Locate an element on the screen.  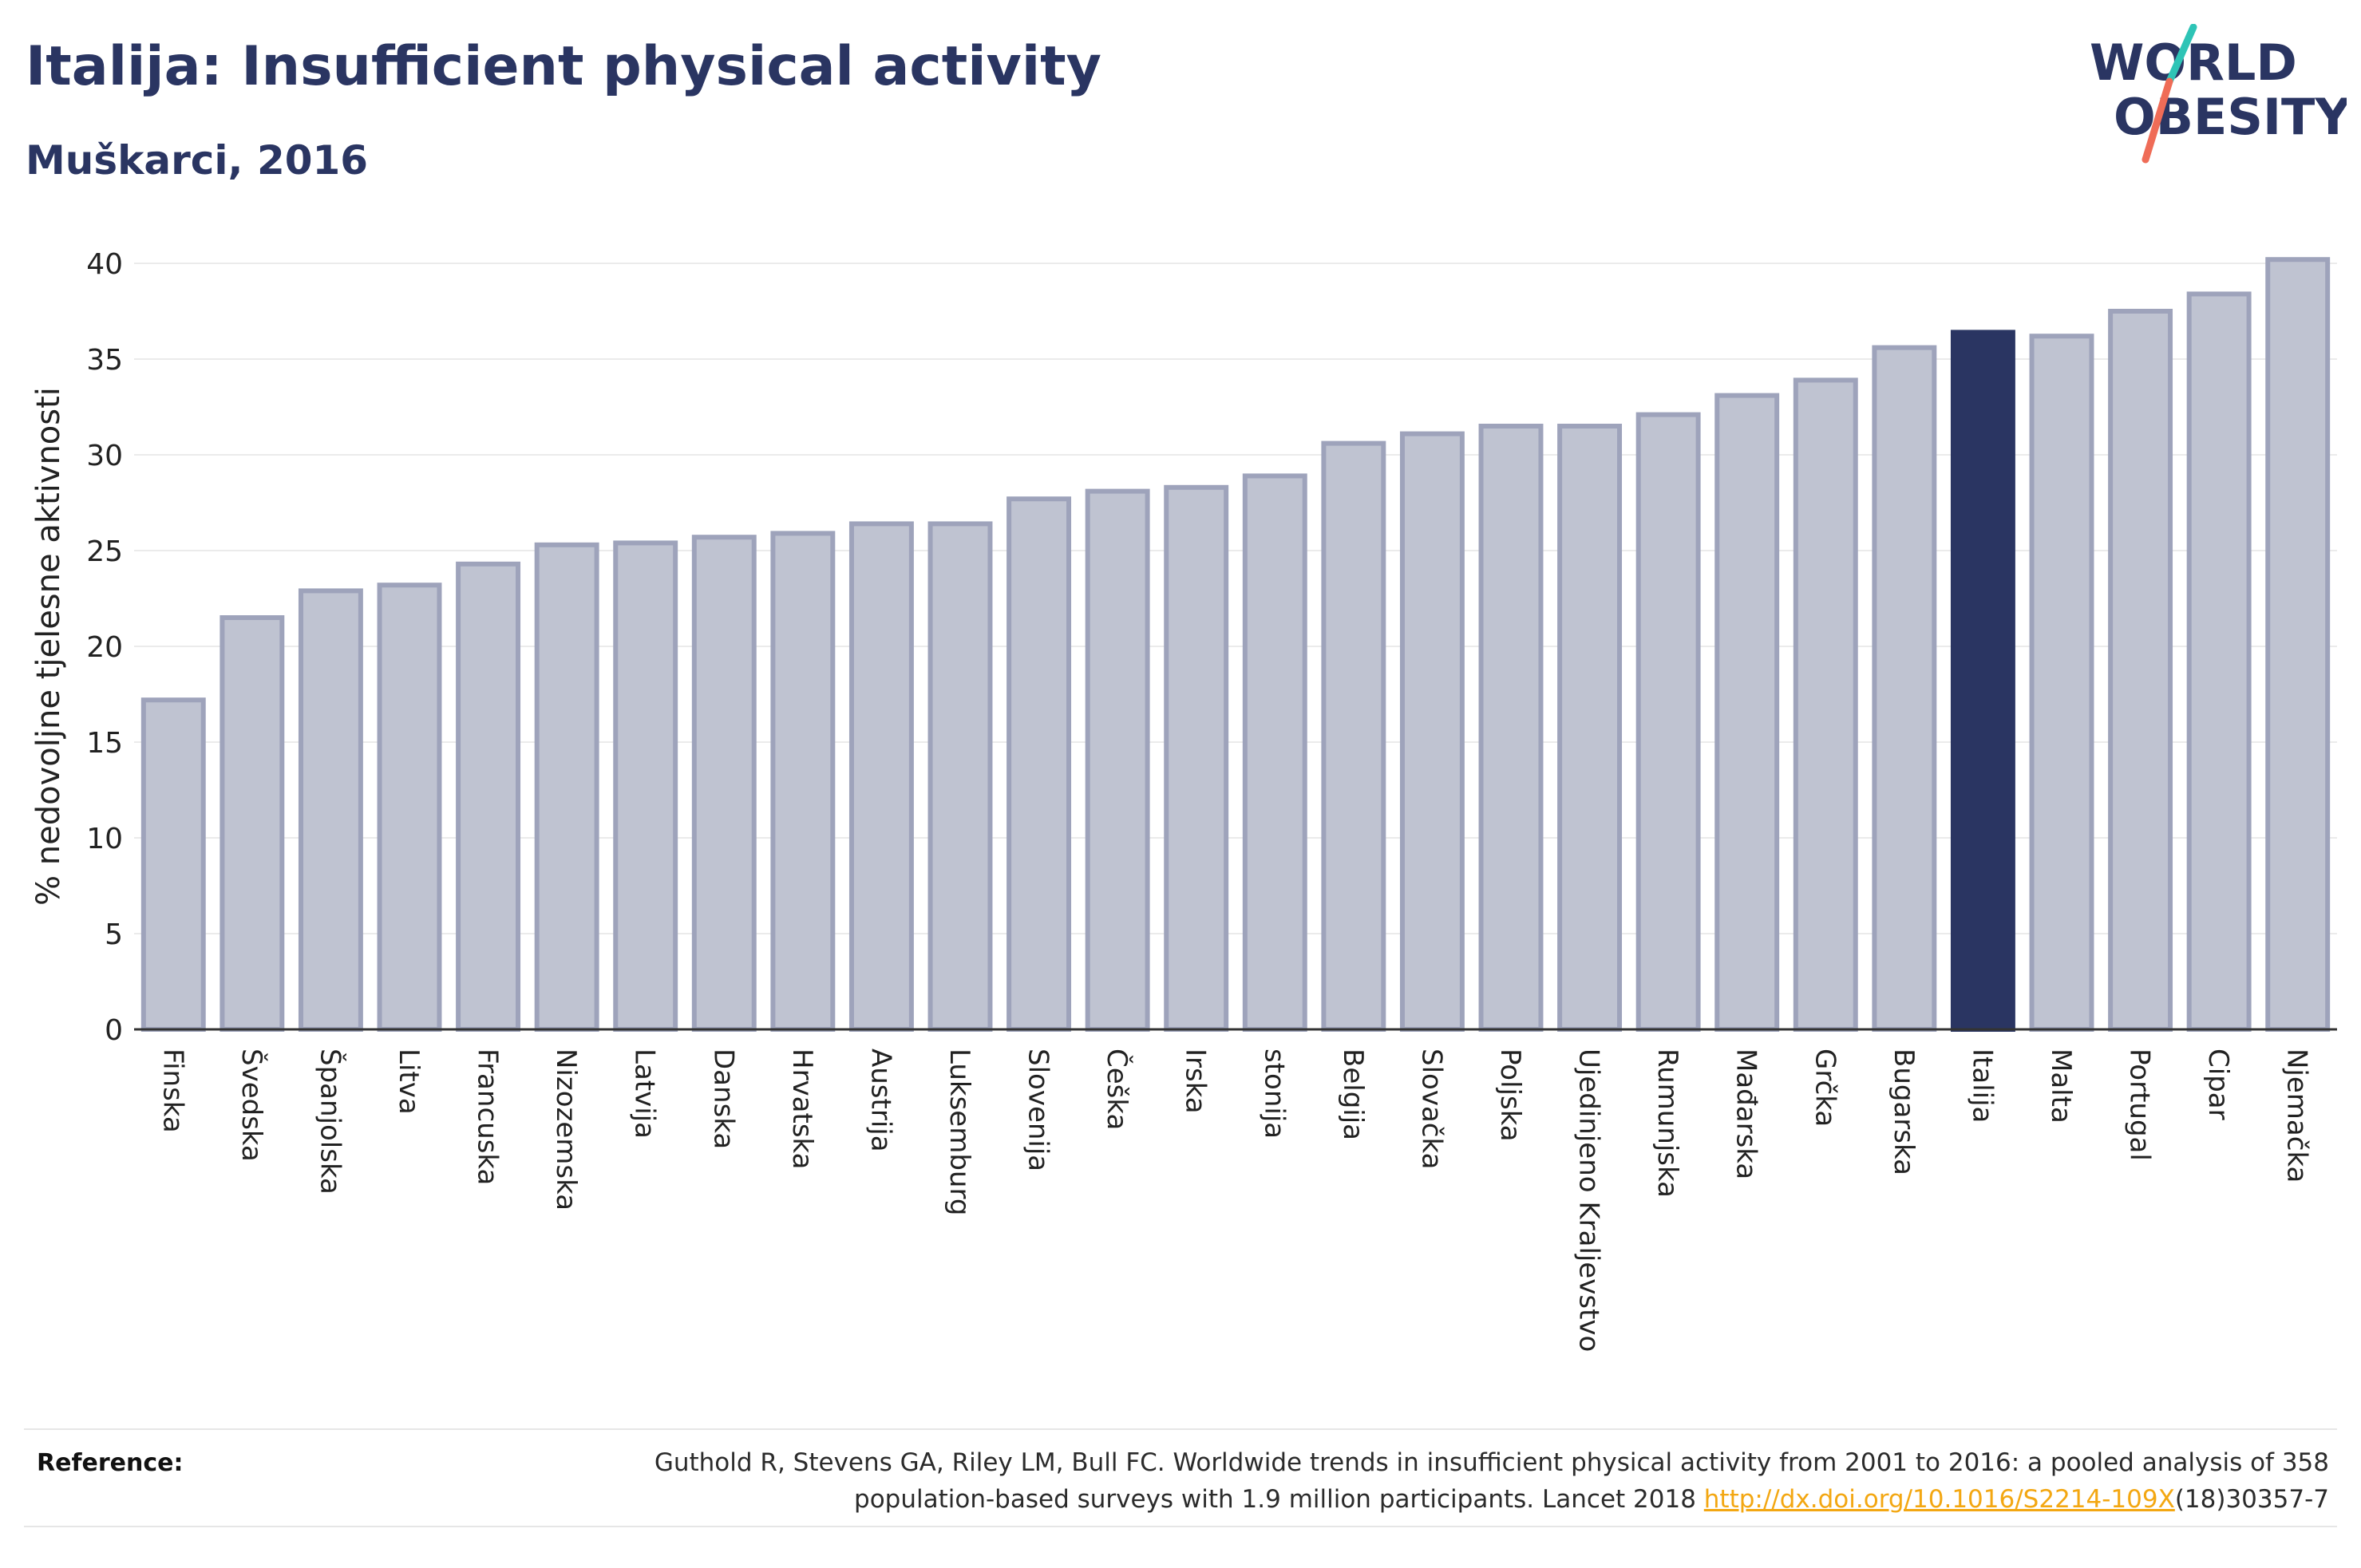
y-tick-label: 10 is located at coordinates (104, 839).